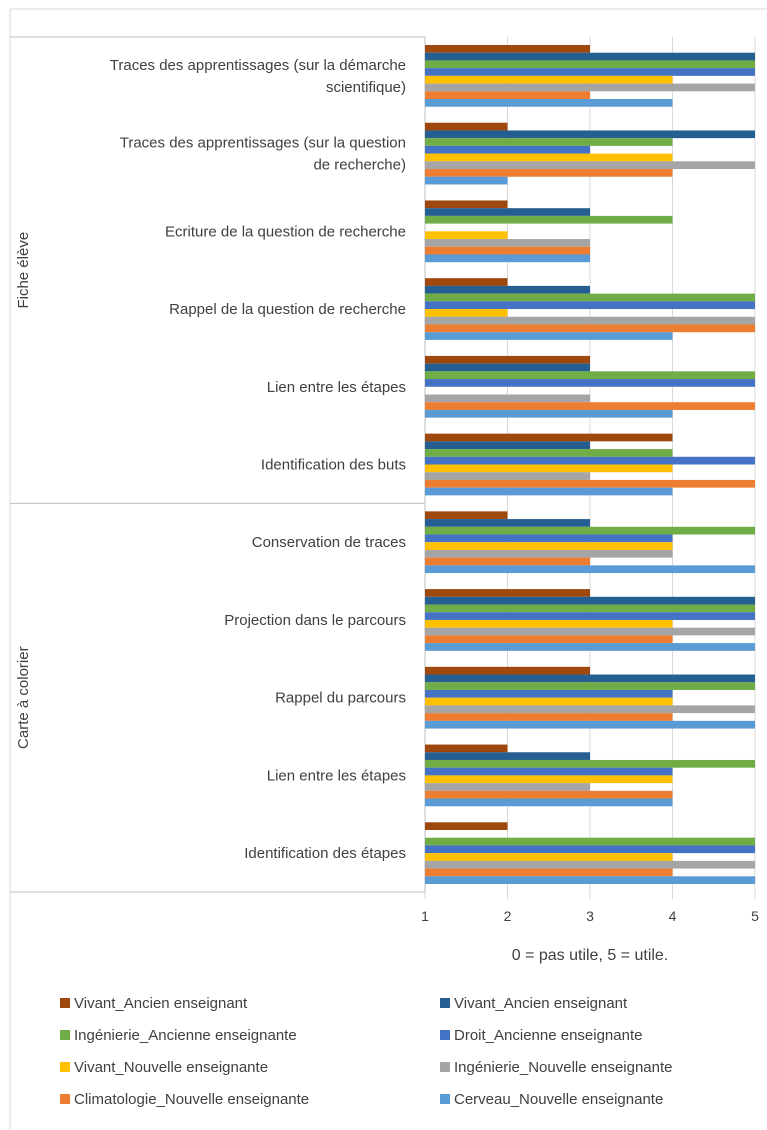 The width and height of the screenshot is (767, 1130). Describe the element at coordinates (558, 1099) in the screenshot. I see `legend-label: Cerveau_Nouvelle enseignante` at that location.